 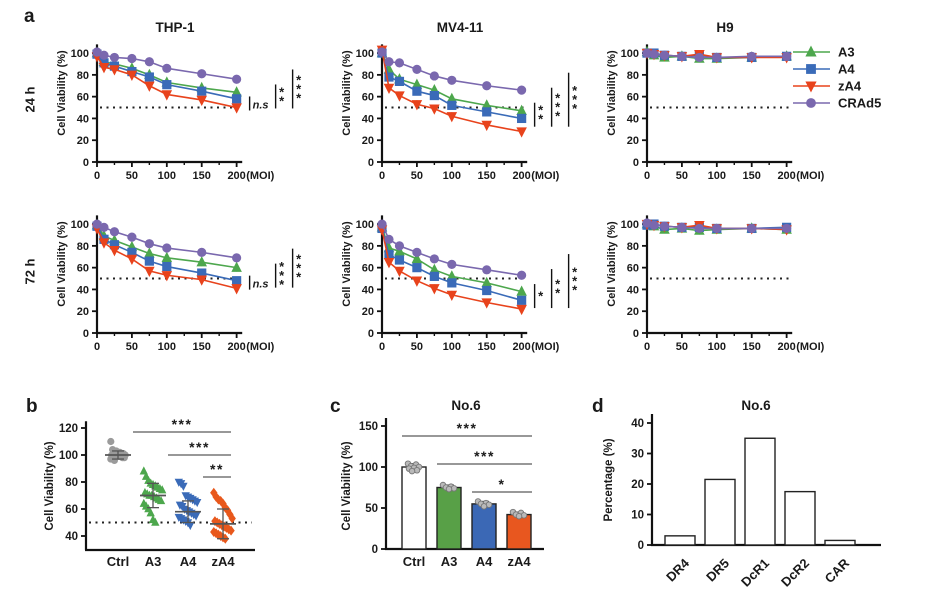 I want to click on triangle-up-marker, so click(x=143, y=470).